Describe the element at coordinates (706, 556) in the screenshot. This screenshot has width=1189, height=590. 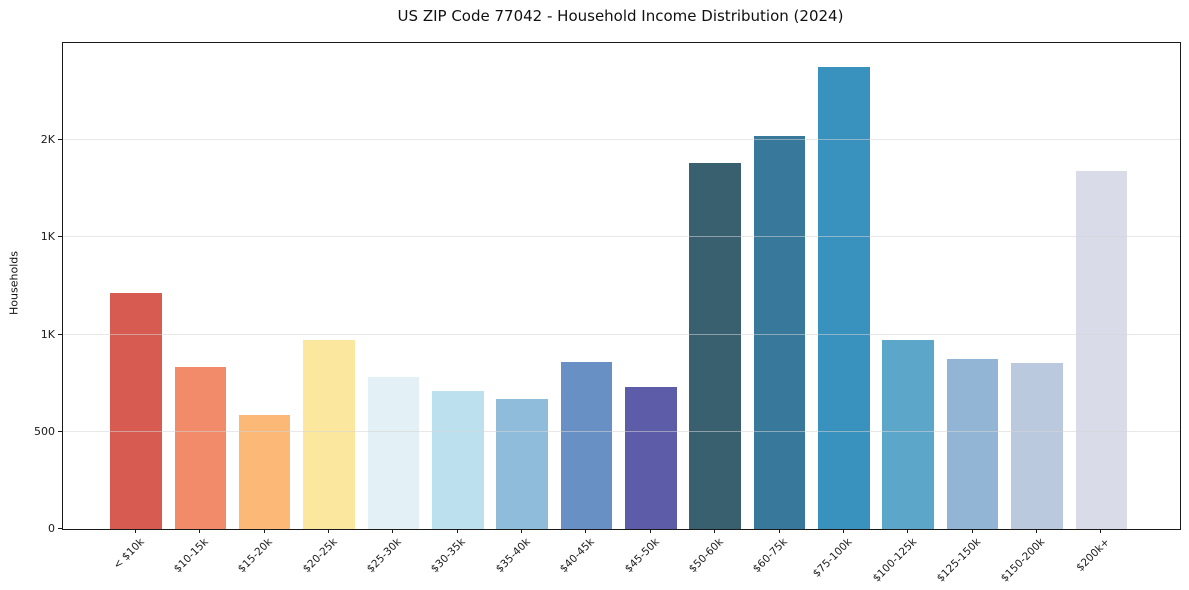
I see `x-tick-label-text: $50-60k` at that location.